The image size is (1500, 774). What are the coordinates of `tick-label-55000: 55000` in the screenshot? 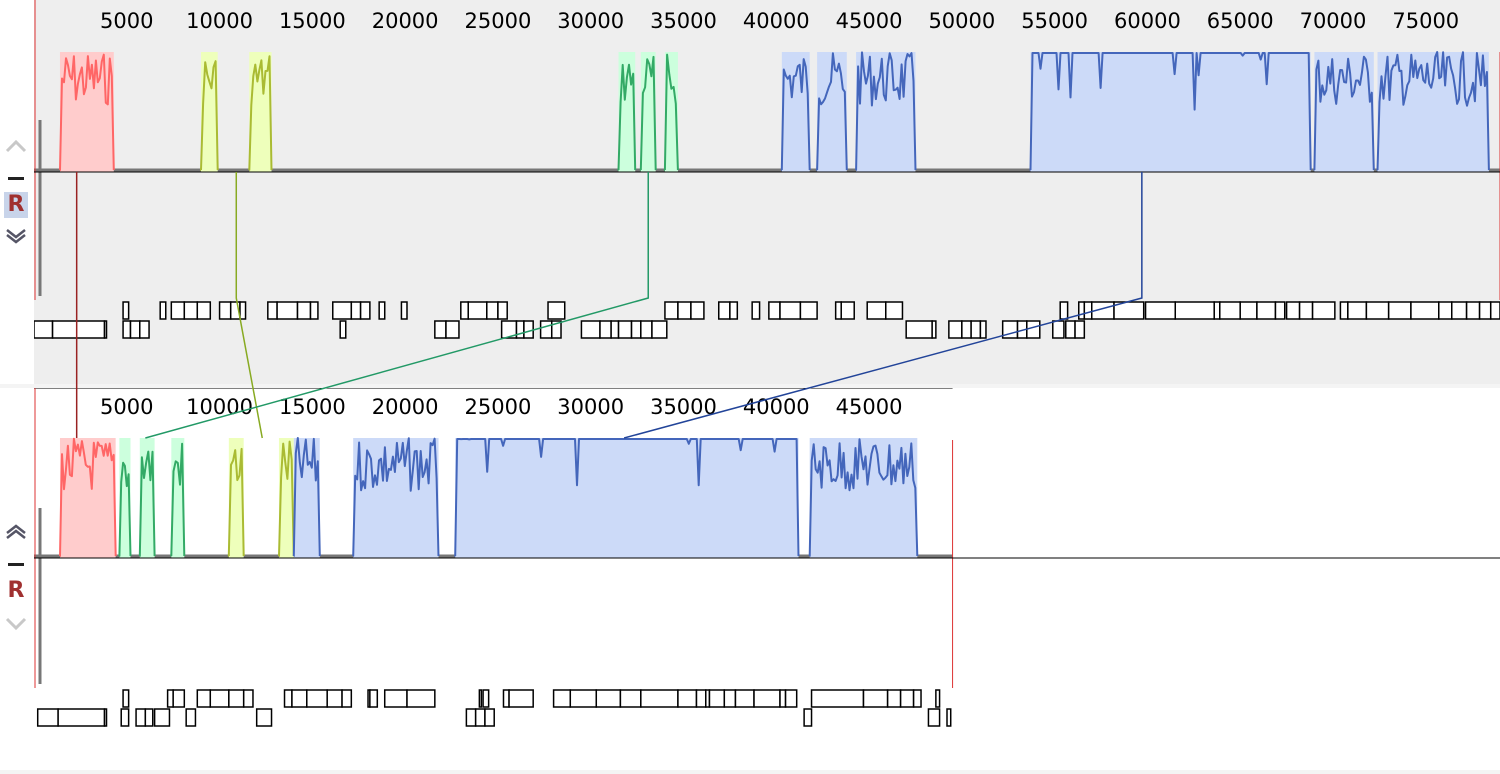 It's located at (1054, 21).